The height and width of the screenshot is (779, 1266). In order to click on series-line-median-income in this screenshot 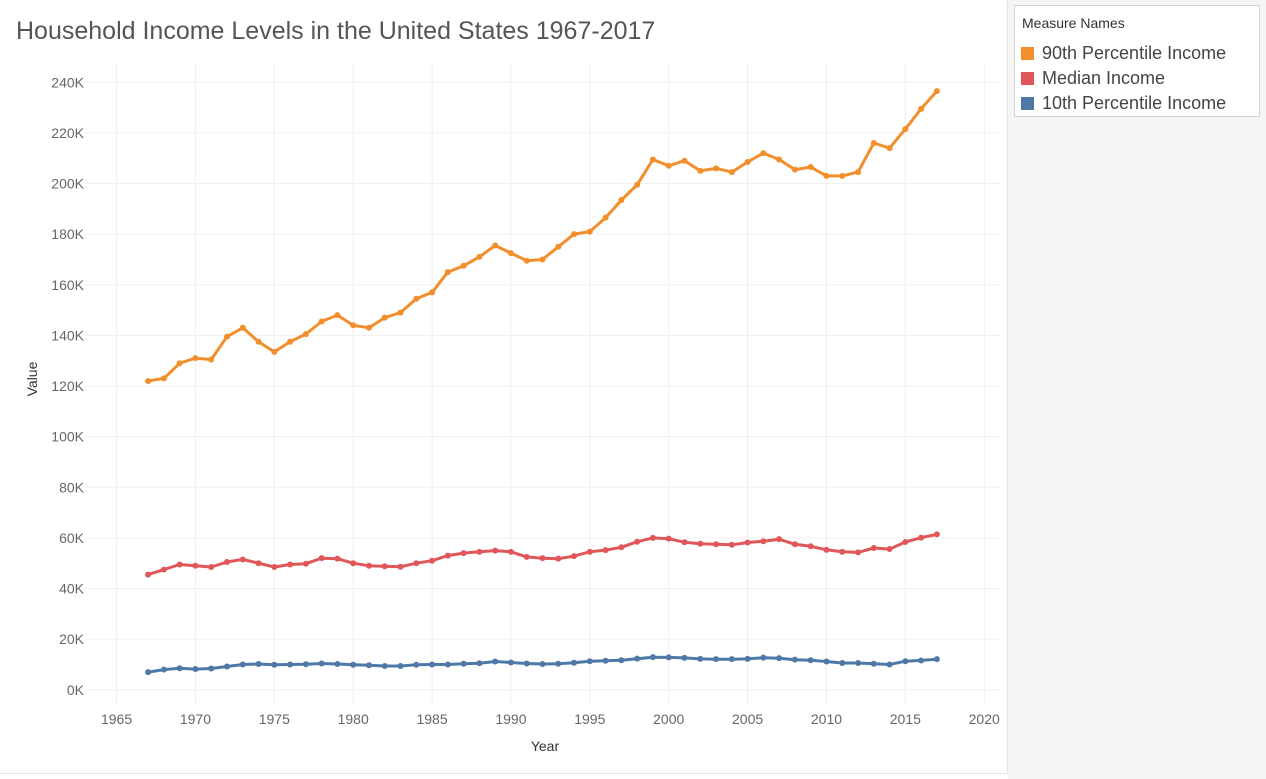, I will do `click(542, 554)`.